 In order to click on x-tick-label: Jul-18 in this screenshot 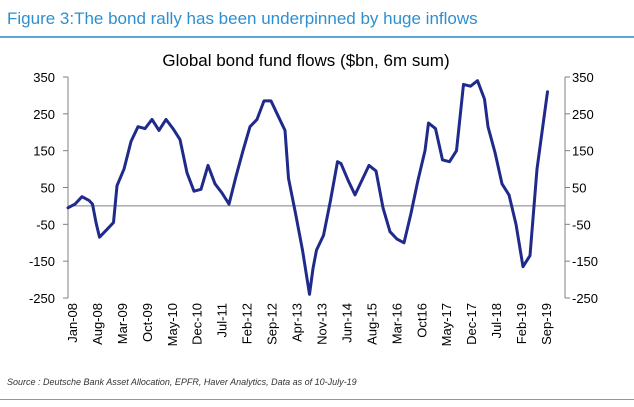, I will do `click(496, 320)`.